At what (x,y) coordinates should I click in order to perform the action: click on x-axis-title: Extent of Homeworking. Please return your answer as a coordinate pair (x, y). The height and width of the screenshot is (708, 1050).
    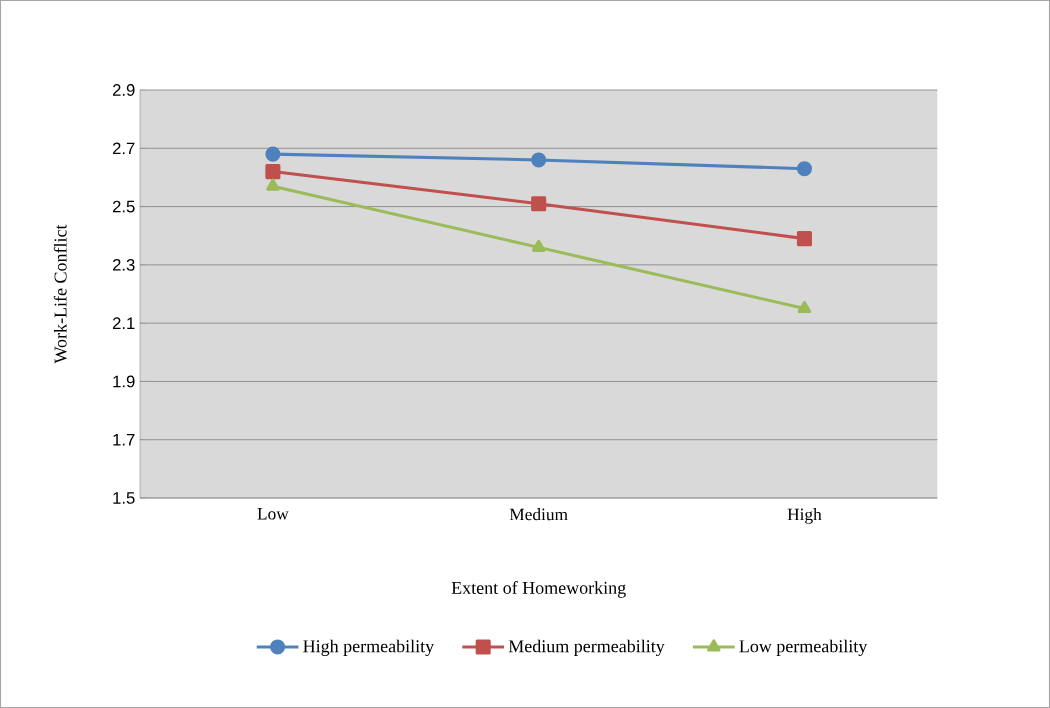
    Looking at the image, I should click on (538, 589).